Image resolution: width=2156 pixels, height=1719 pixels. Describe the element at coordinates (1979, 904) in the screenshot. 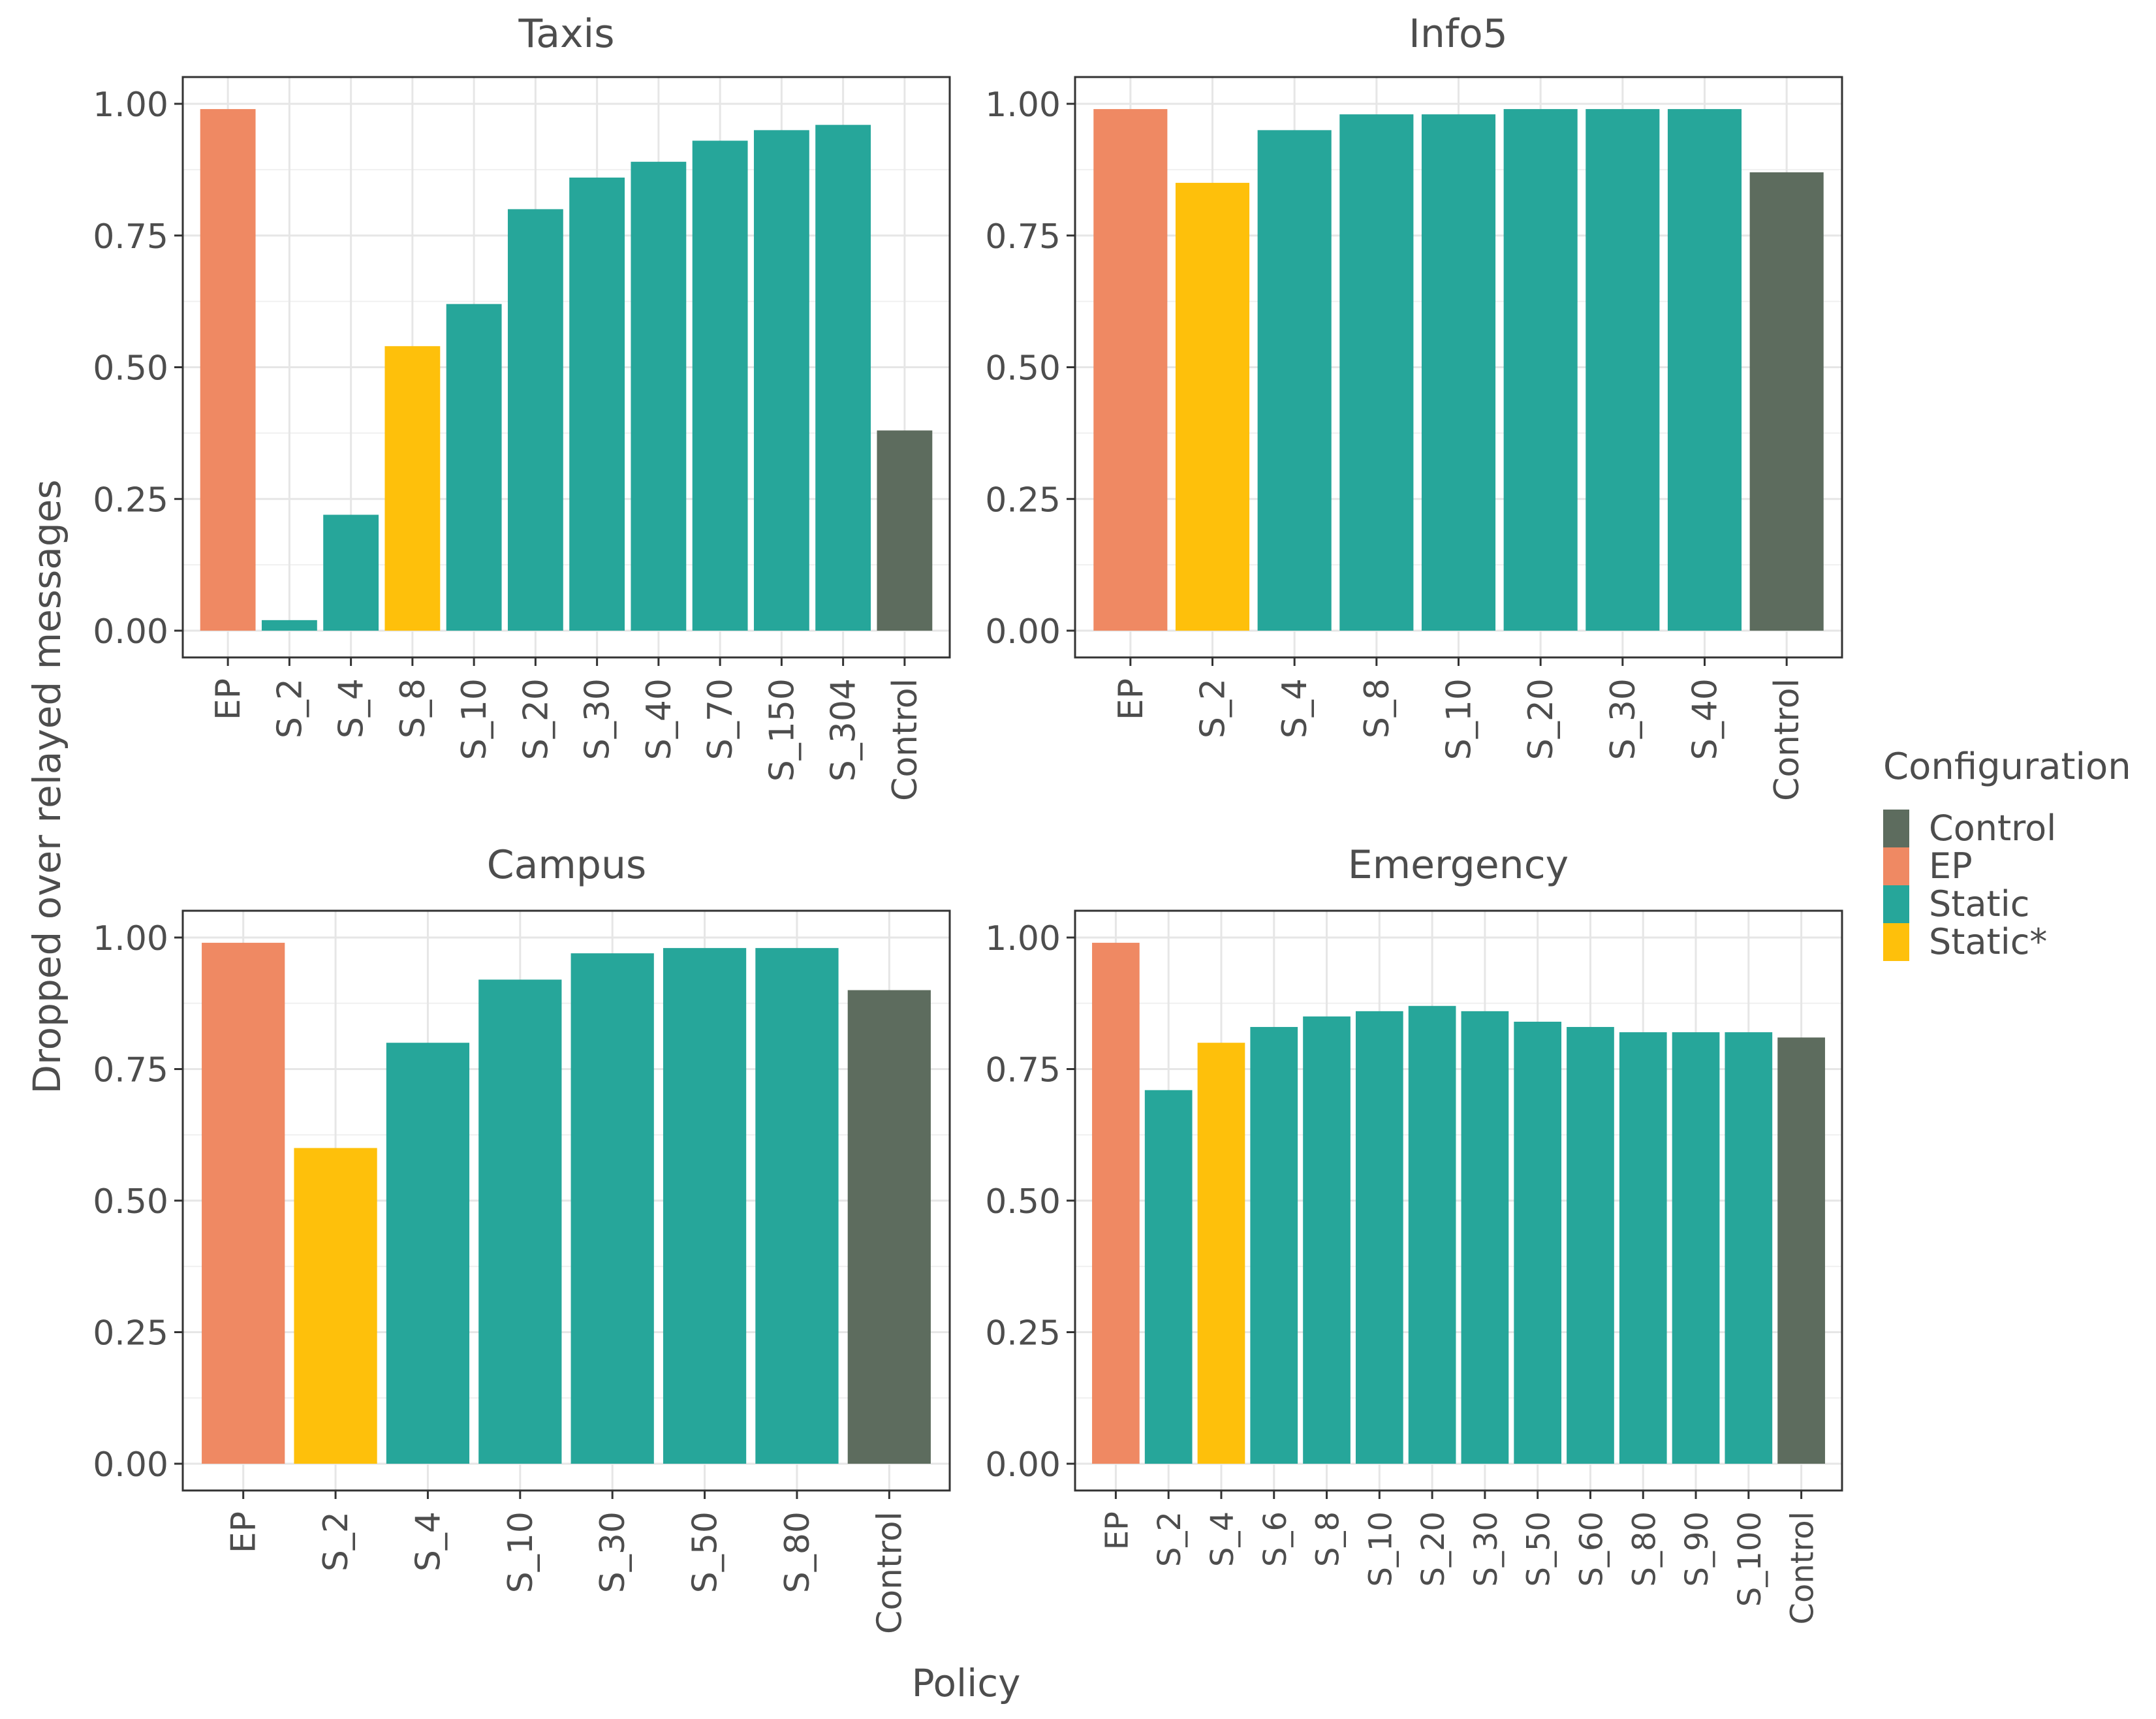

I see `legend-label-static: Static` at that location.